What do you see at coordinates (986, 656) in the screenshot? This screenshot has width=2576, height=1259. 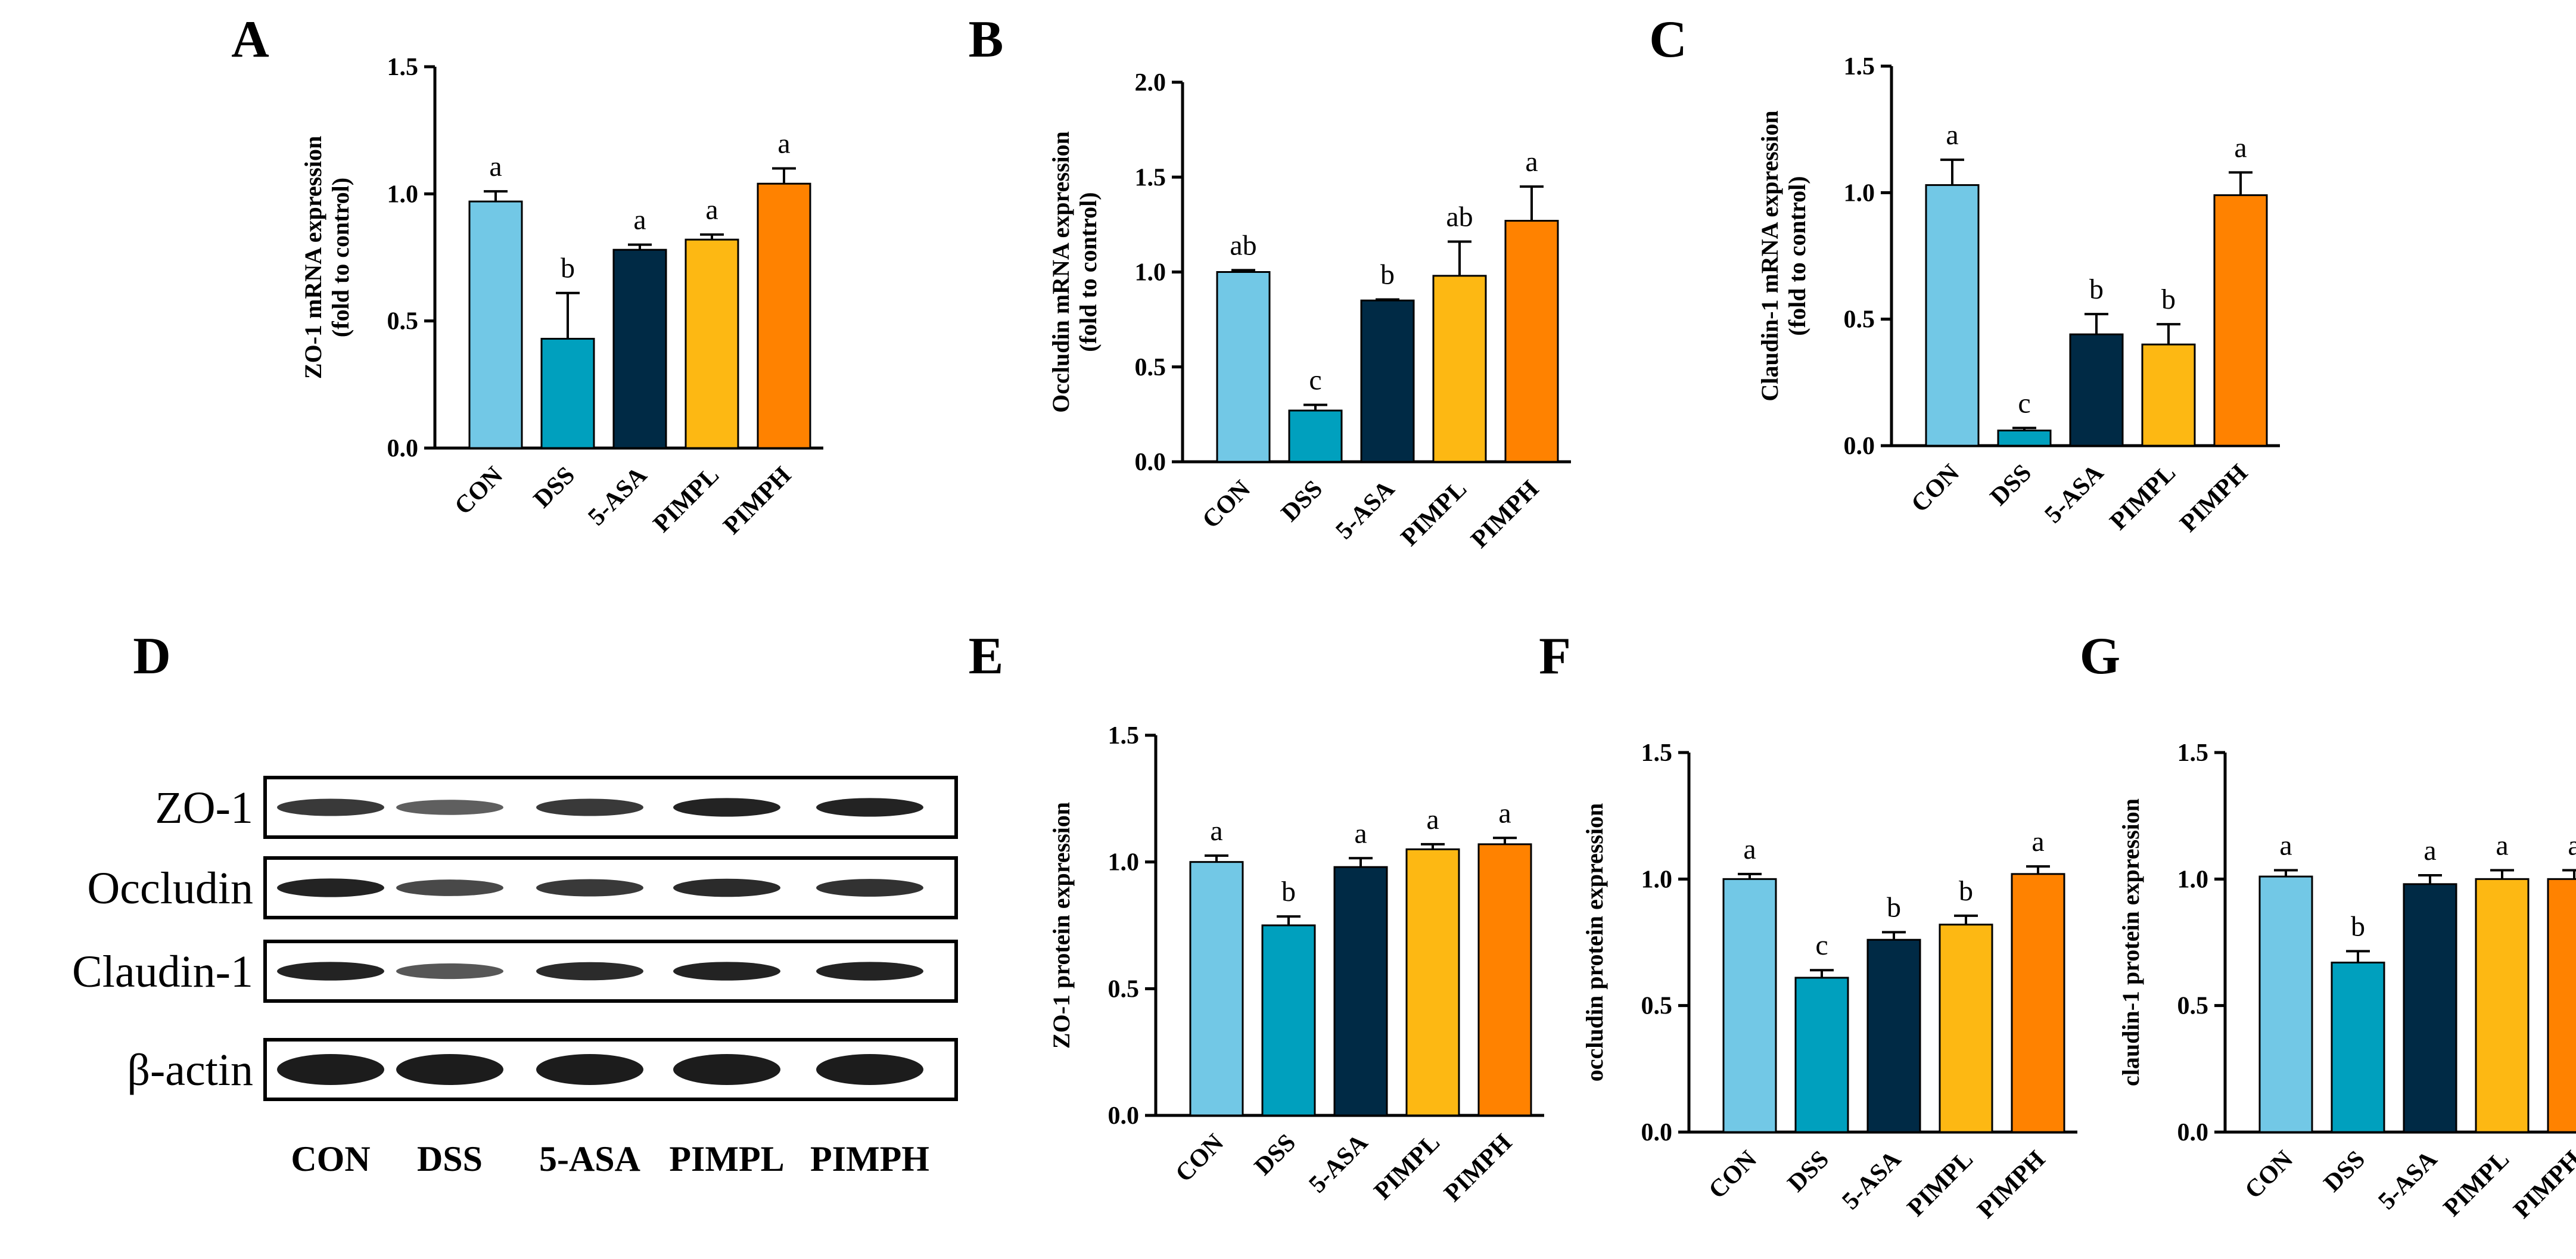 I see `panel-letter-e: E` at bounding box center [986, 656].